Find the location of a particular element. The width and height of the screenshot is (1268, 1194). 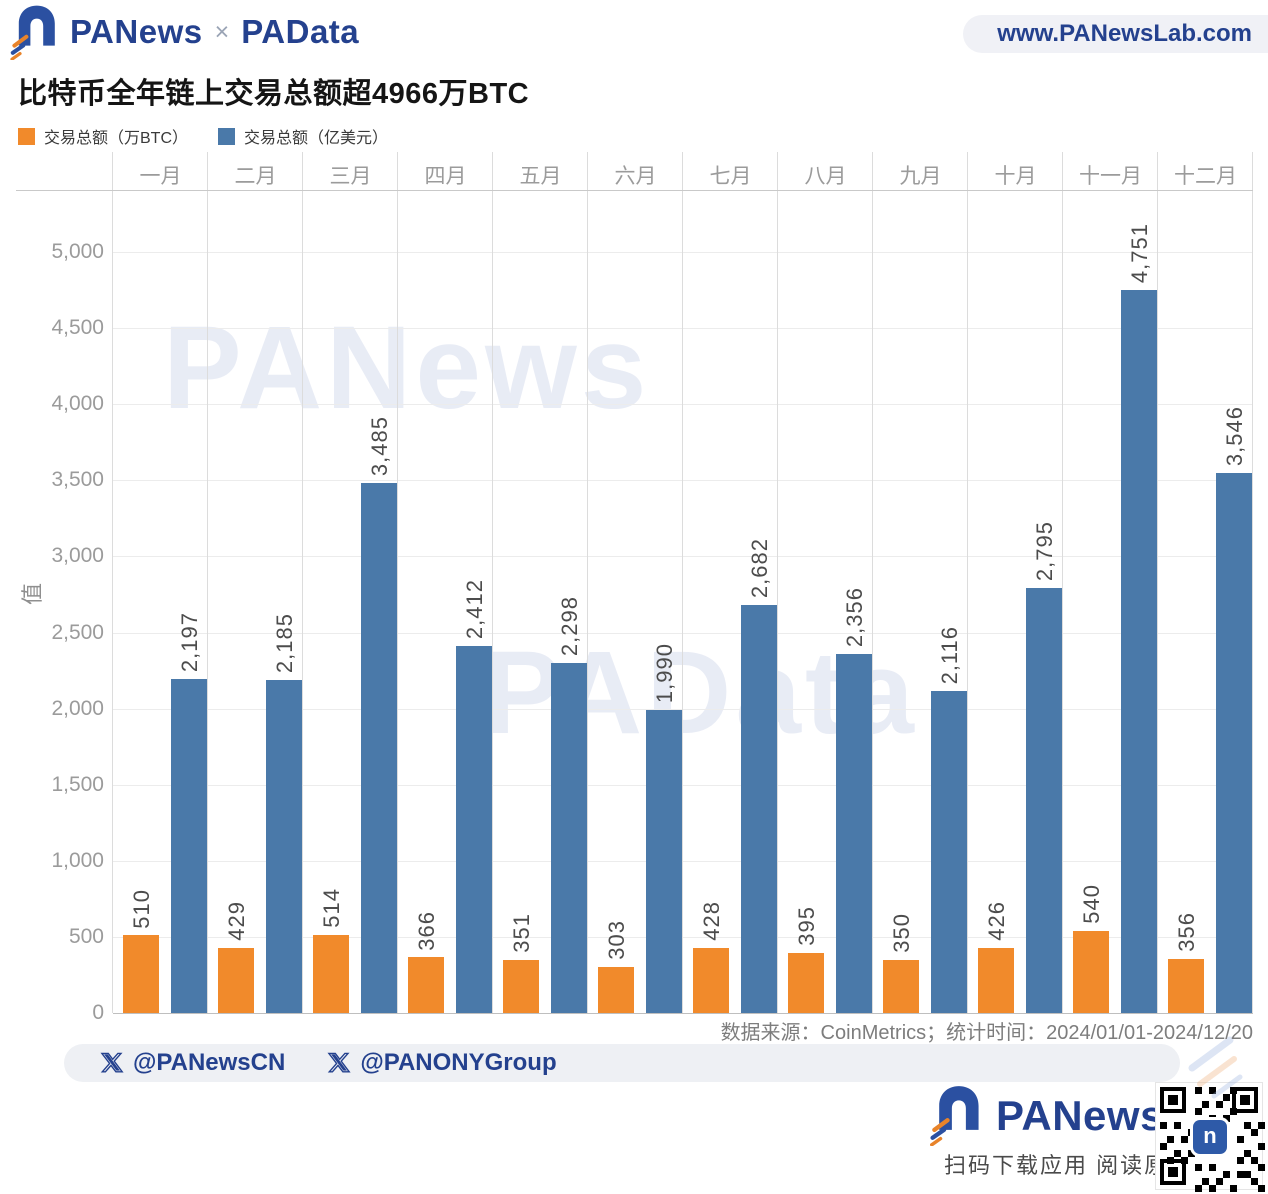

bar-value-label: 426 is located at coordinates (996, 921).